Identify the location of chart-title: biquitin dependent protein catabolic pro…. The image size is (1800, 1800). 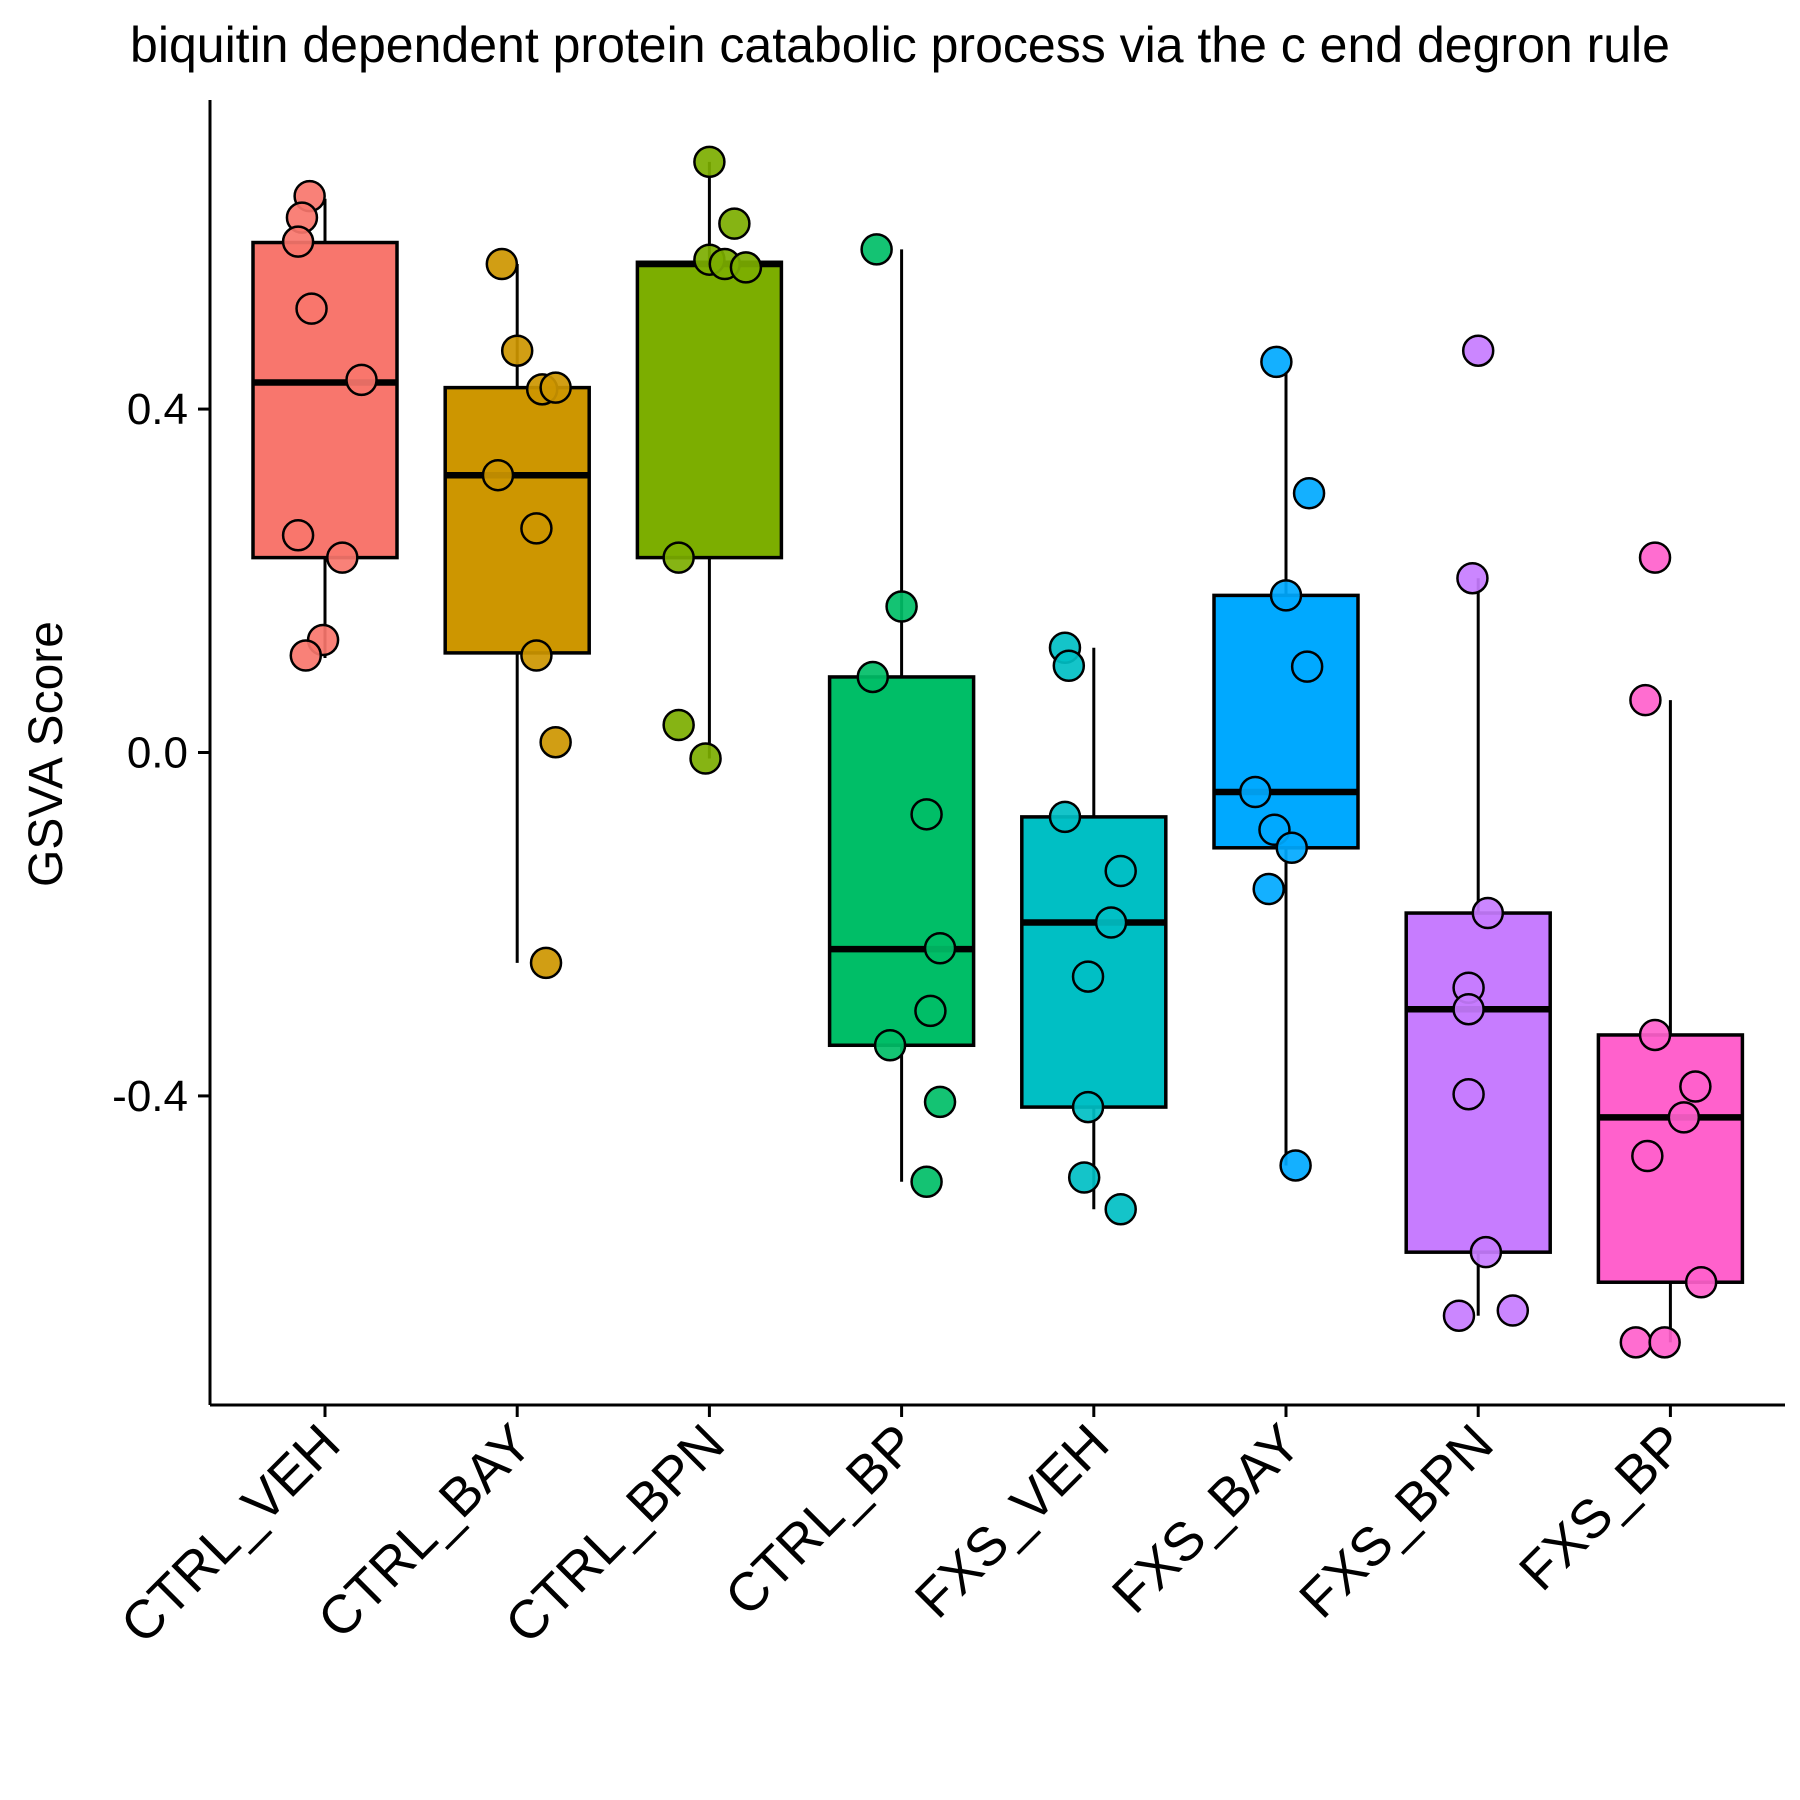
(900, 45).